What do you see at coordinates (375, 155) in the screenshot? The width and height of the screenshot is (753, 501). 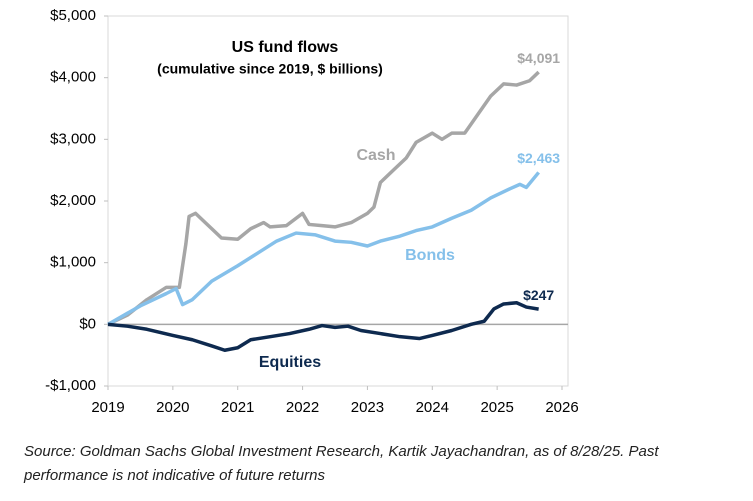 I see `series-label: Cash` at bounding box center [375, 155].